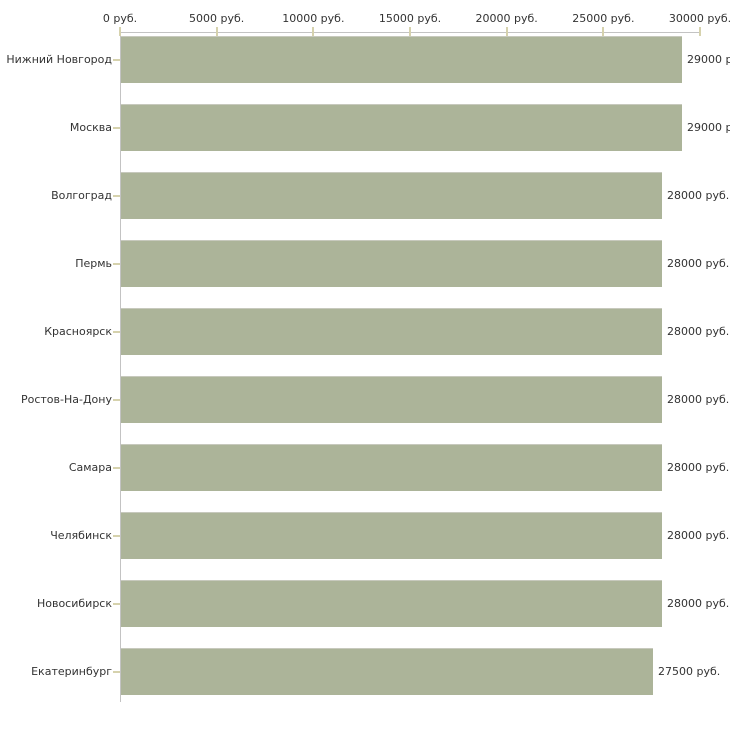 The width and height of the screenshot is (730, 730). What do you see at coordinates (120, 18) in the screenshot?
I see `x-axis-tick-label: 0 руб.` at bounding box center [120, 18].